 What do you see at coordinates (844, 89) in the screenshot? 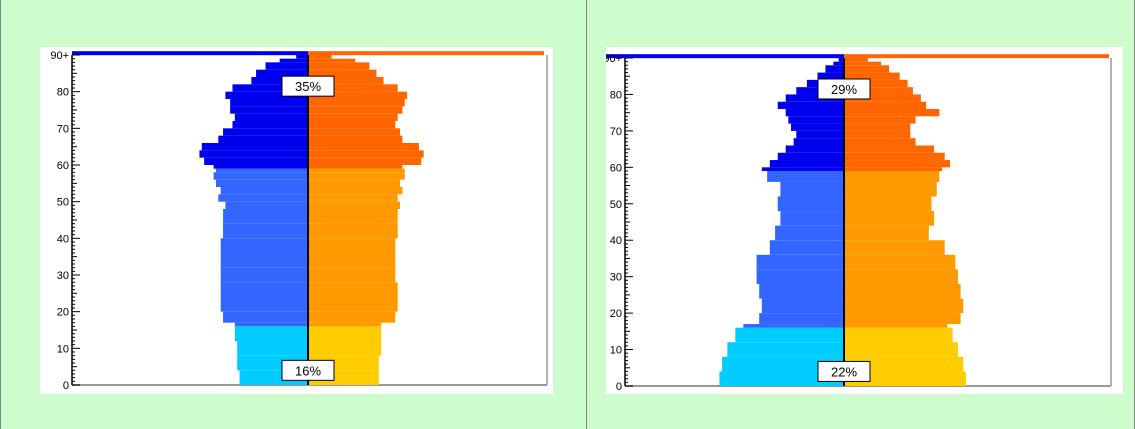
I see `top-share-label: 29%` at bounding box center [844, 89].